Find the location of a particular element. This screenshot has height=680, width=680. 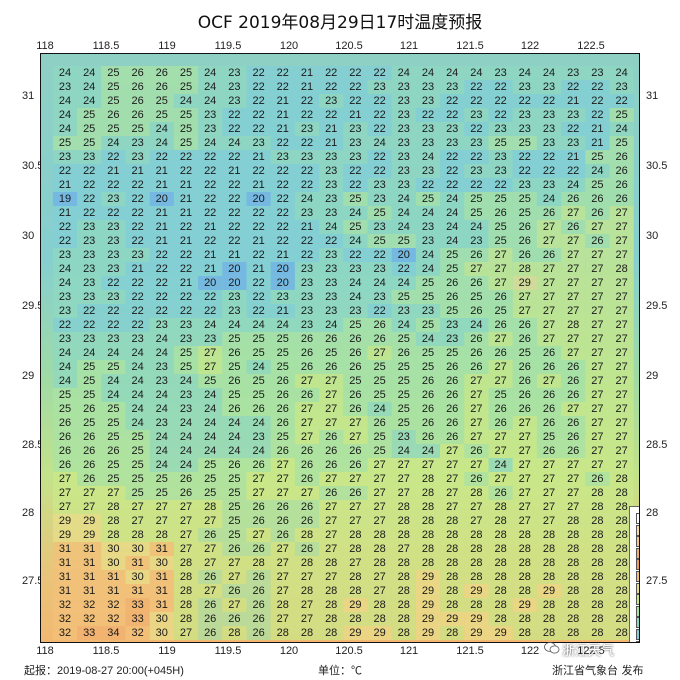

temp-value: 31 is located at coordinates (113, 591).